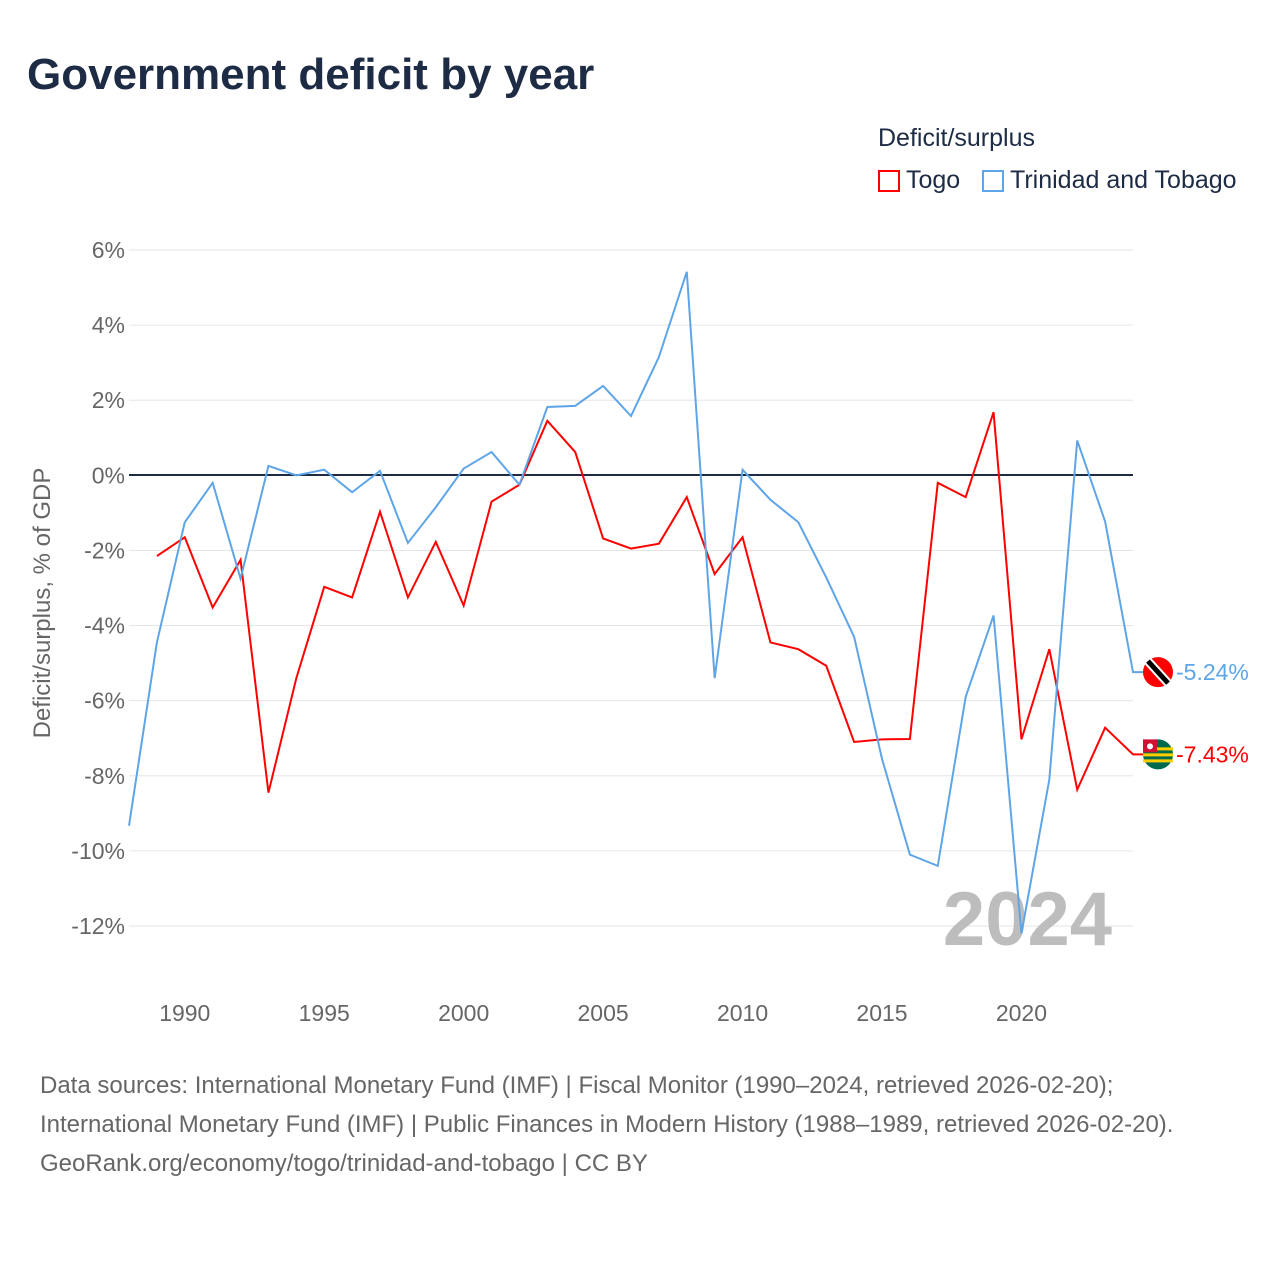 The width and height of the screenshot is (1280, 1280). What do you see at coordinates (1158, 672) in the screenshot?
I see `trinidad-flag-icon` at bounding box center [1158, 672].